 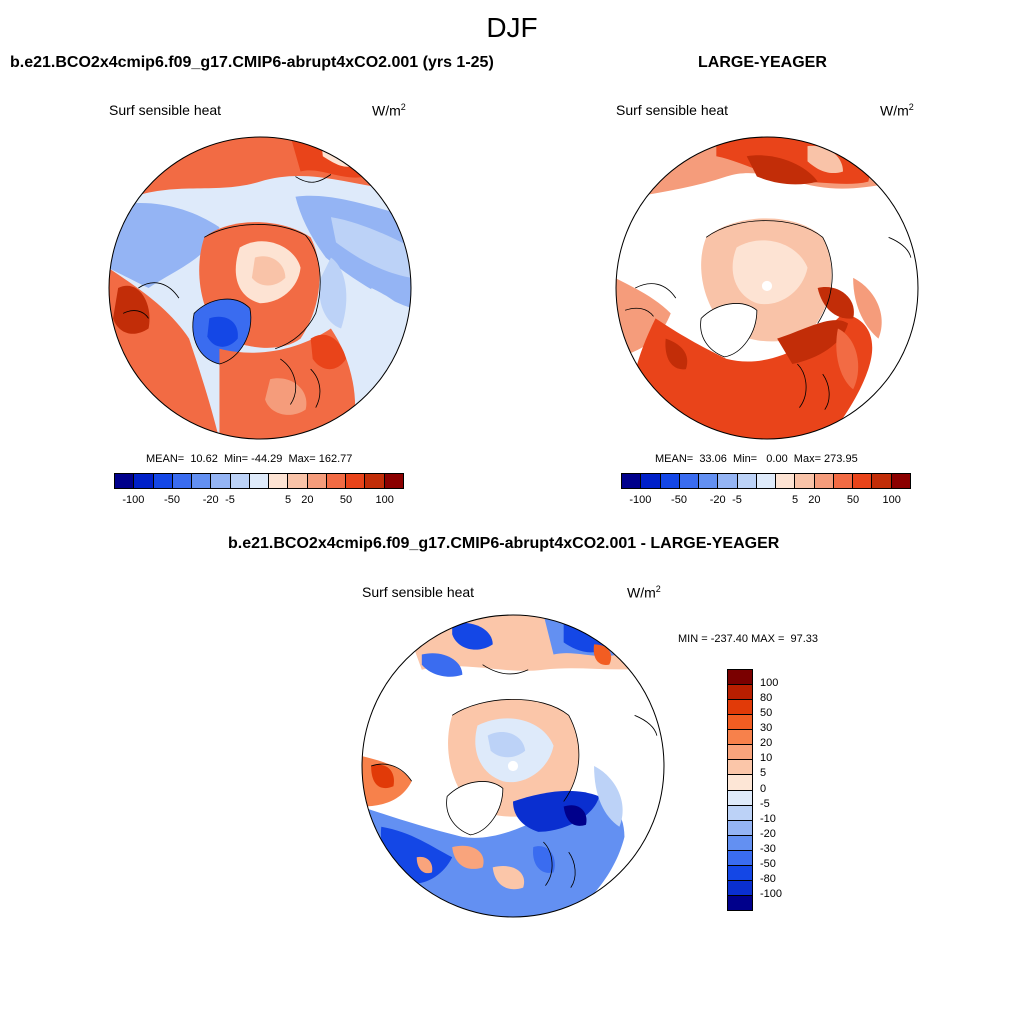 I want to click on colorbar-tick-label: 80, so click(x=766, y=698).